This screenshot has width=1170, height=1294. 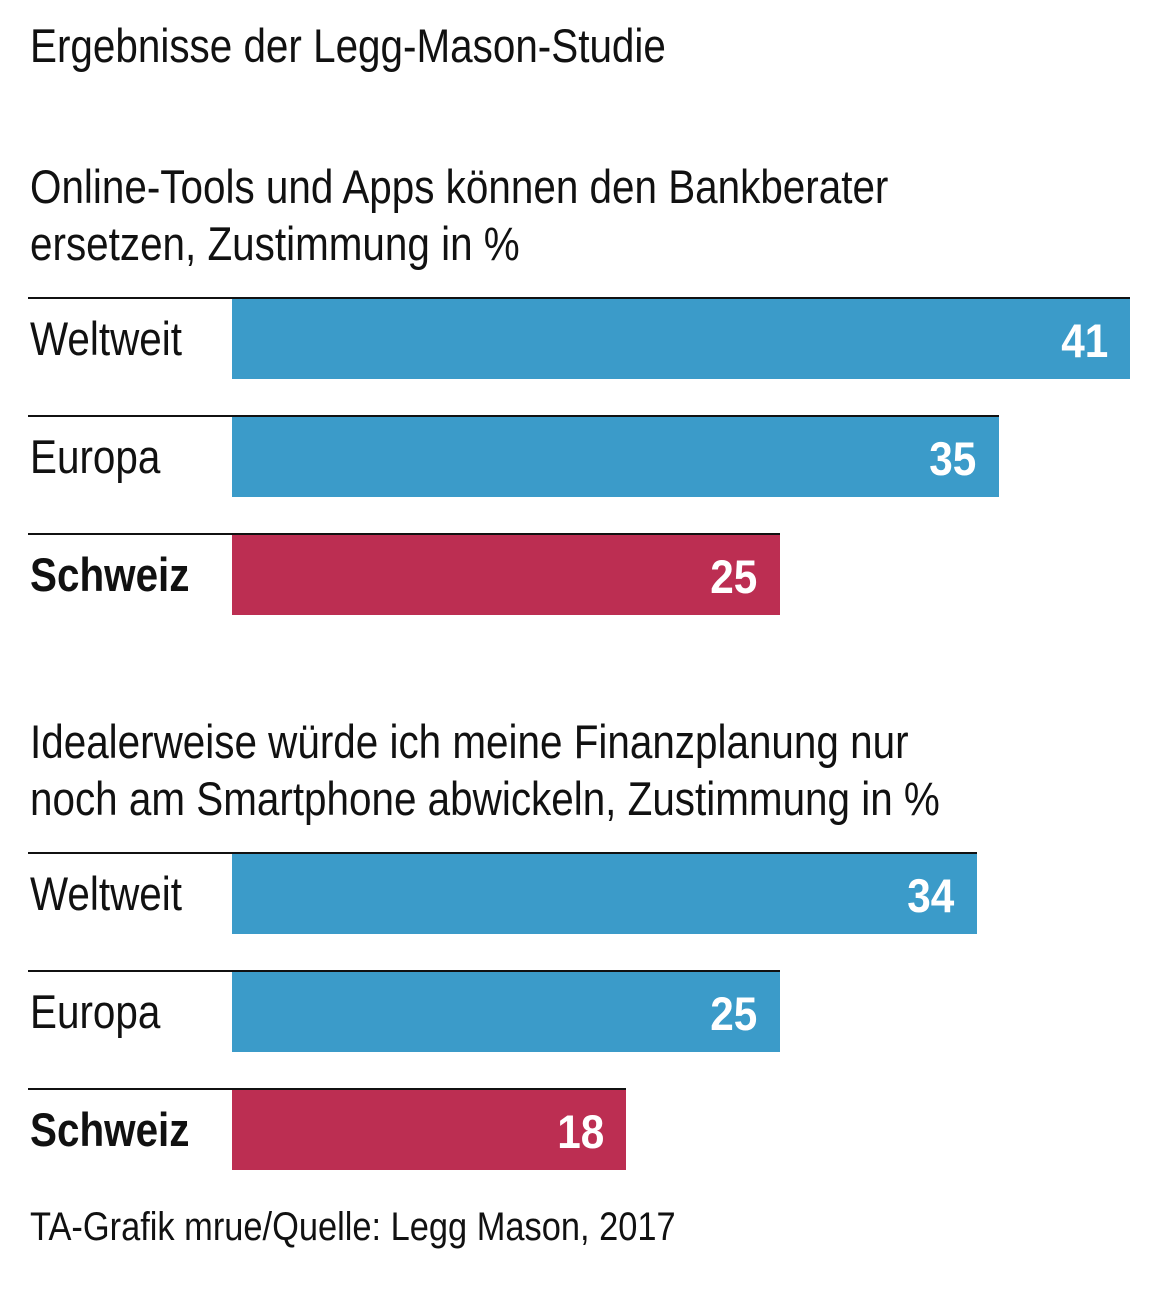 I want to click on bar-row: Weltweit 41, so click(x=579, y=338).